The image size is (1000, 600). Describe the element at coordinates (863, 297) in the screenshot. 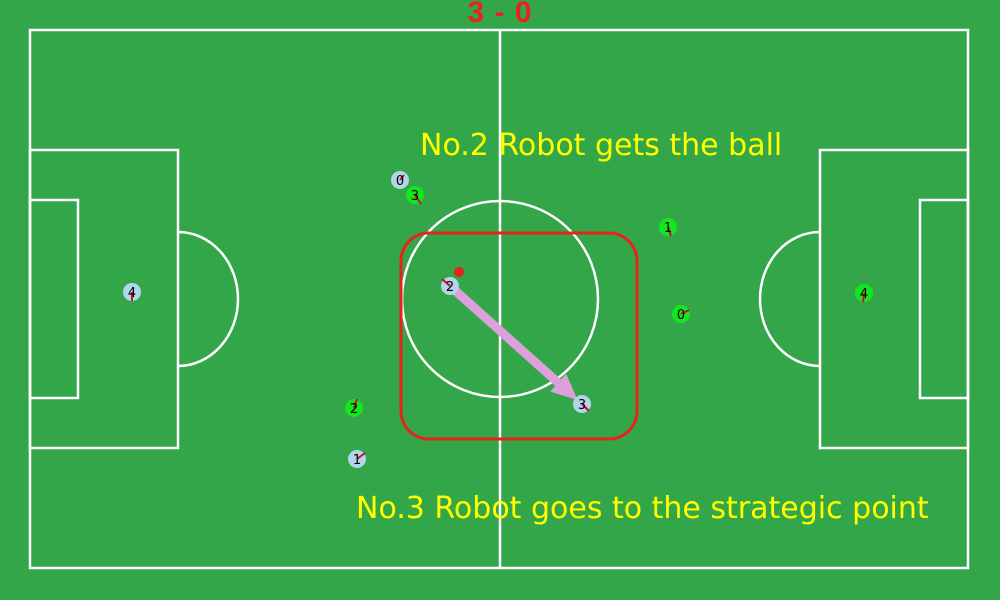

I see `green-robot-4-heading-marker` at that location.